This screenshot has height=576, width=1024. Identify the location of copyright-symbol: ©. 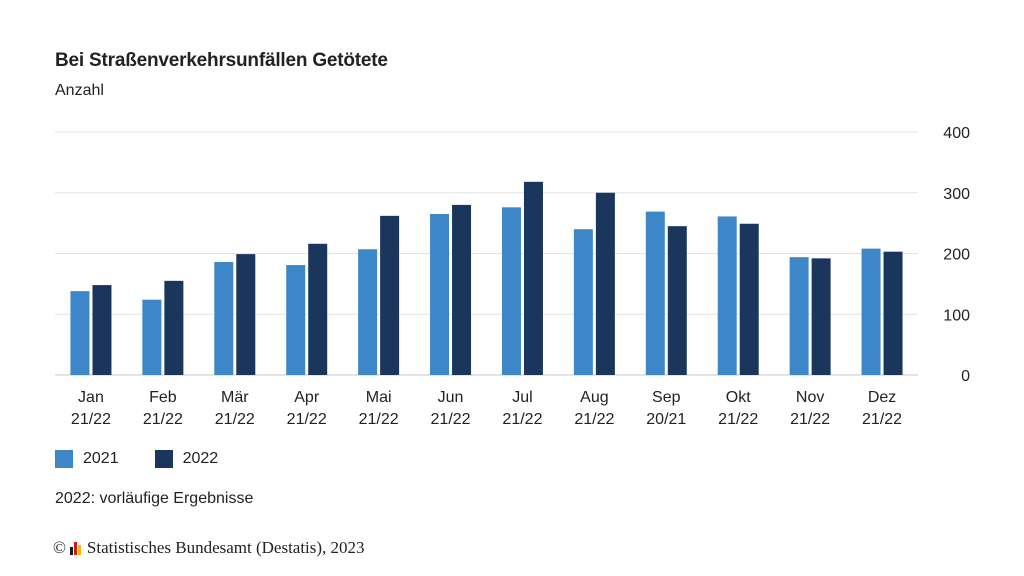
(59, 547).